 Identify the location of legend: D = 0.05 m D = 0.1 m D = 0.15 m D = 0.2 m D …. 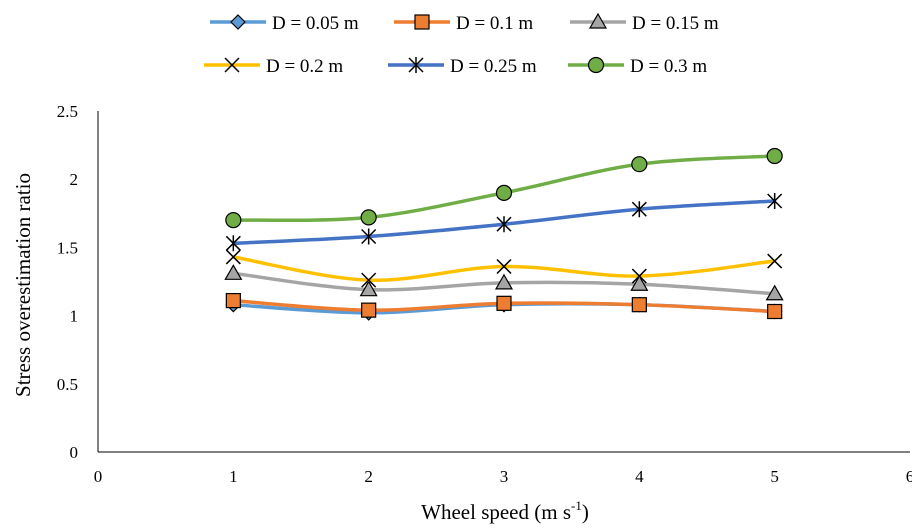
(461, 44).